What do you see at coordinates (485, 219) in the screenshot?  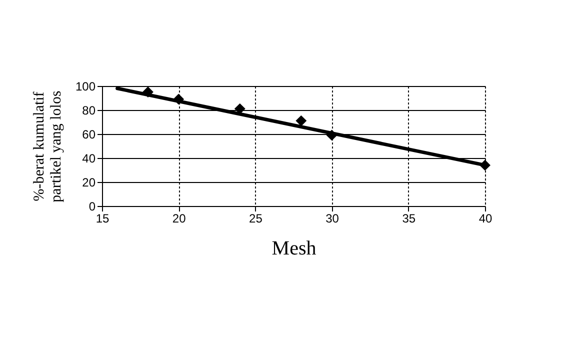 I see `x-tick-label: 40` at bounding box center [485, 219].